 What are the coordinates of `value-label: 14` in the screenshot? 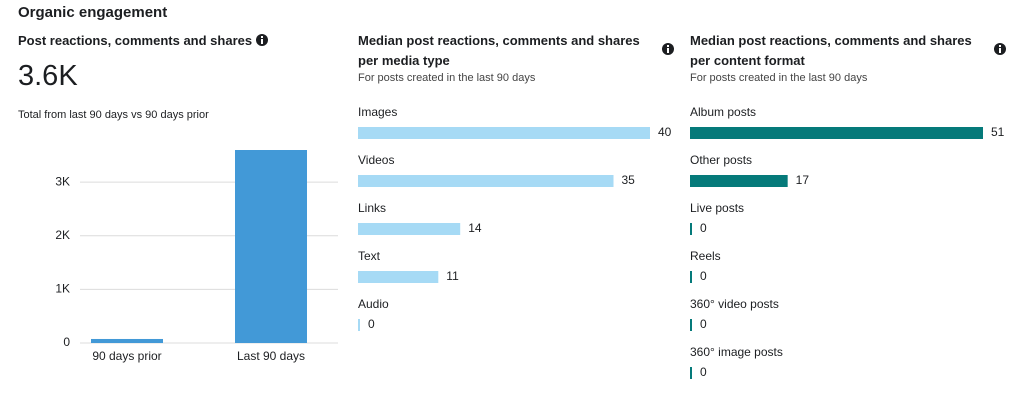 It's located at (475, 228).